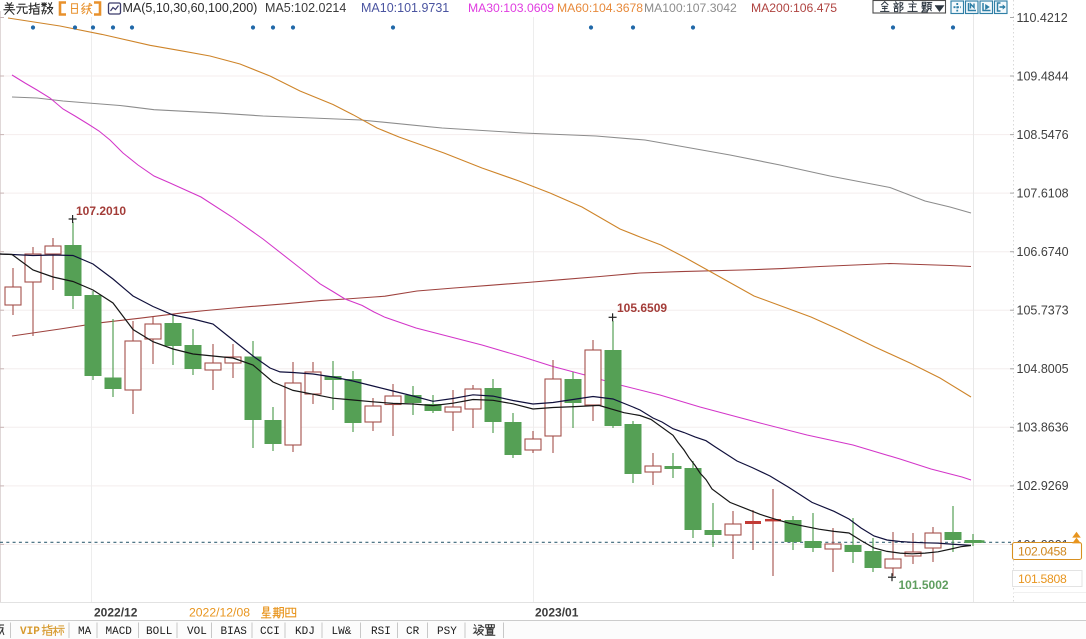 The height and width of the screenshot is (639, 1086). What do you see at coordinates (405, 8) in the screenshot?
I see `svg-text: MA10:101.9731` at bounding box center [405, 8].